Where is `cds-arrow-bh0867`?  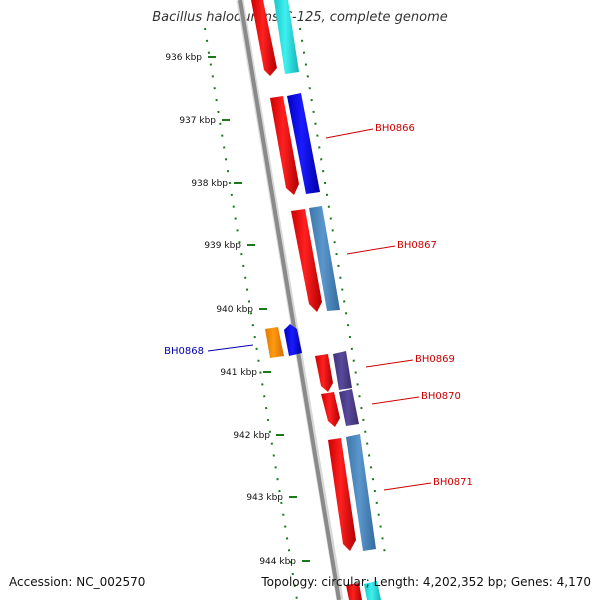 cds-arrow-bh0867 is located at coordinates (306, 260).